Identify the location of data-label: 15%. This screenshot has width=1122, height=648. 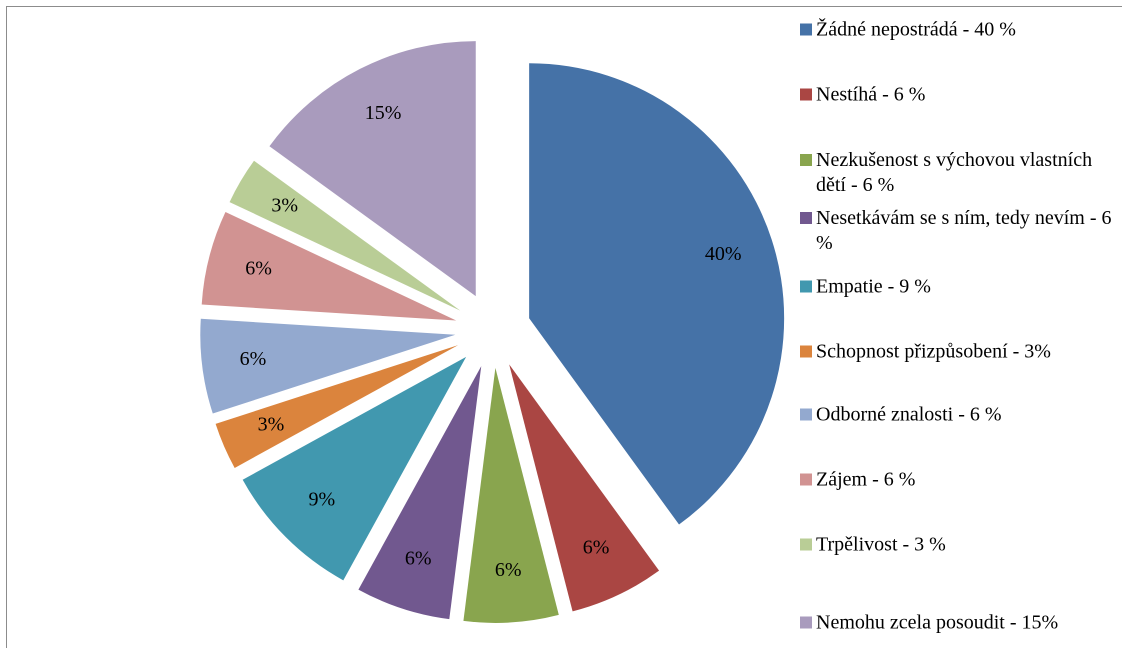
(383, 113).